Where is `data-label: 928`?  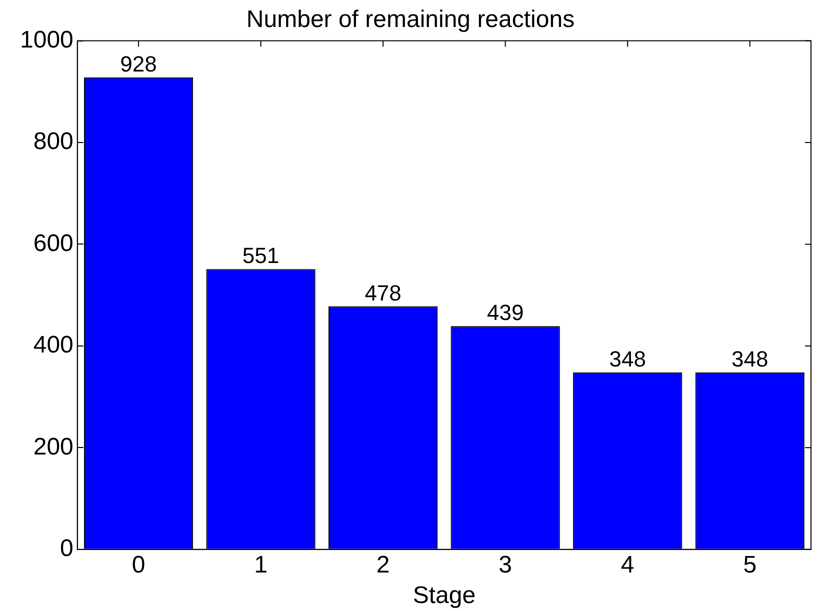
data-label: 928 is located at coordinates (138, 63).